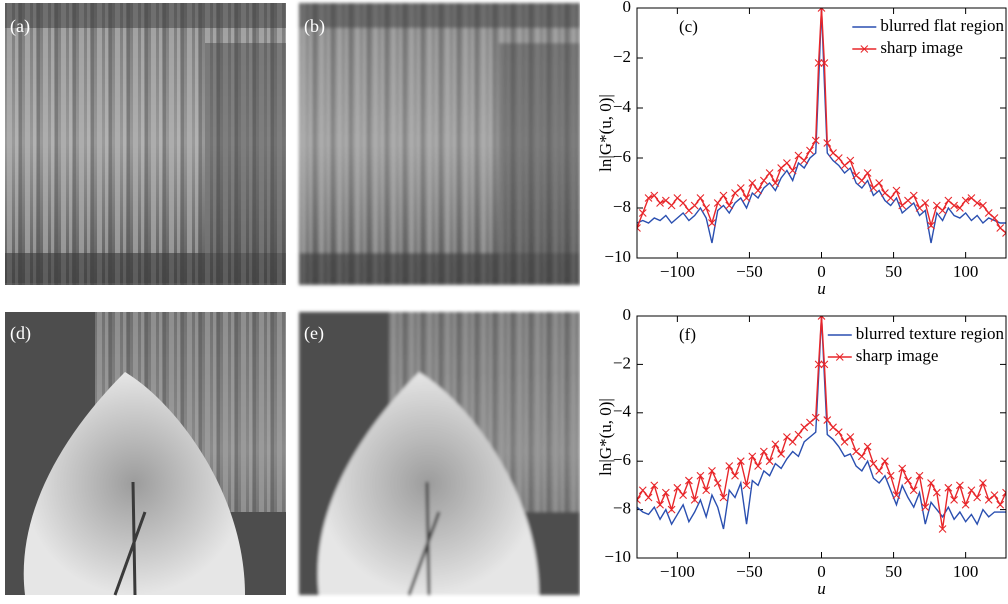 The image size is (1008, 604). What do you see at coordinates (20, 333) in the screenshot?
I see `panel-label: (d)` at bounding box center [20, 333].